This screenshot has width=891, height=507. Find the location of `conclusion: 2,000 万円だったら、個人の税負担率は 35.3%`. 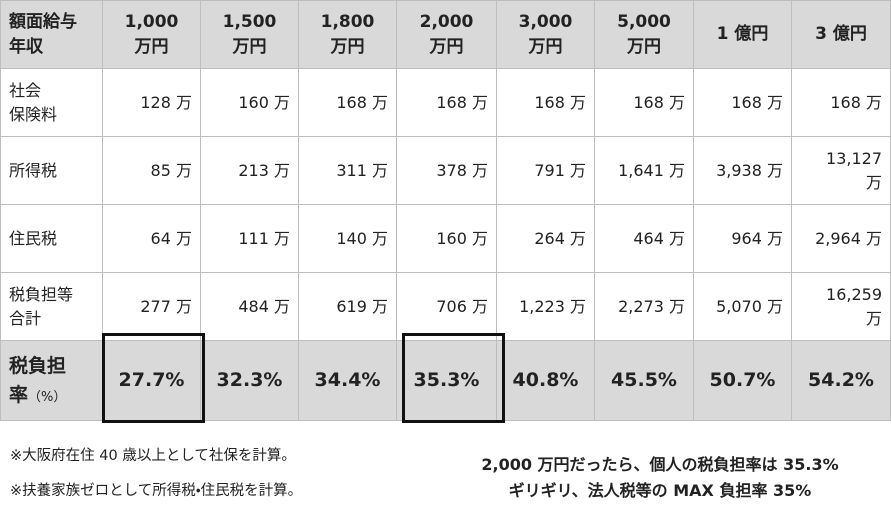

conclusion: 2,000 万円だったら、個人の税負担率は 35.3% is located at coordinates (660, 464).